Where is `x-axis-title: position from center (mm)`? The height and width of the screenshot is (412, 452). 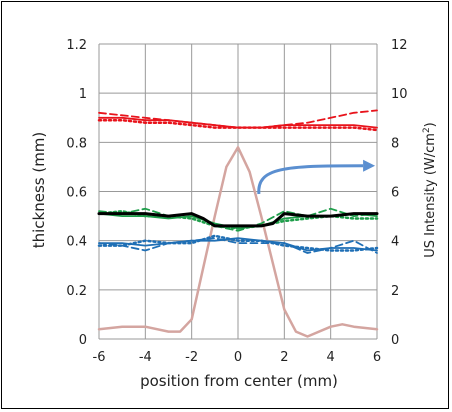
x-axis-title: position from center (mm) is located at coordinates (239, 381).